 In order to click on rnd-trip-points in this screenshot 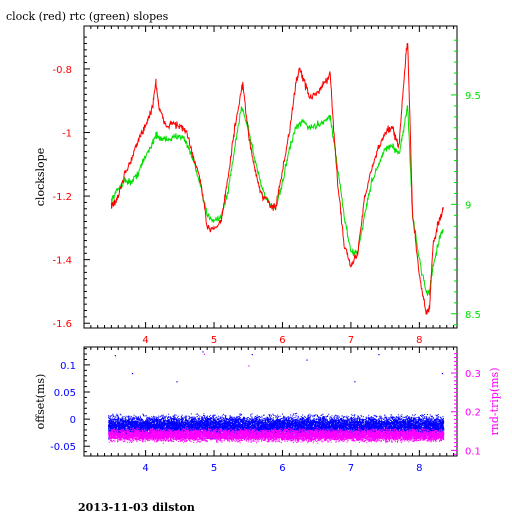, I will do `click(276, 398)`.